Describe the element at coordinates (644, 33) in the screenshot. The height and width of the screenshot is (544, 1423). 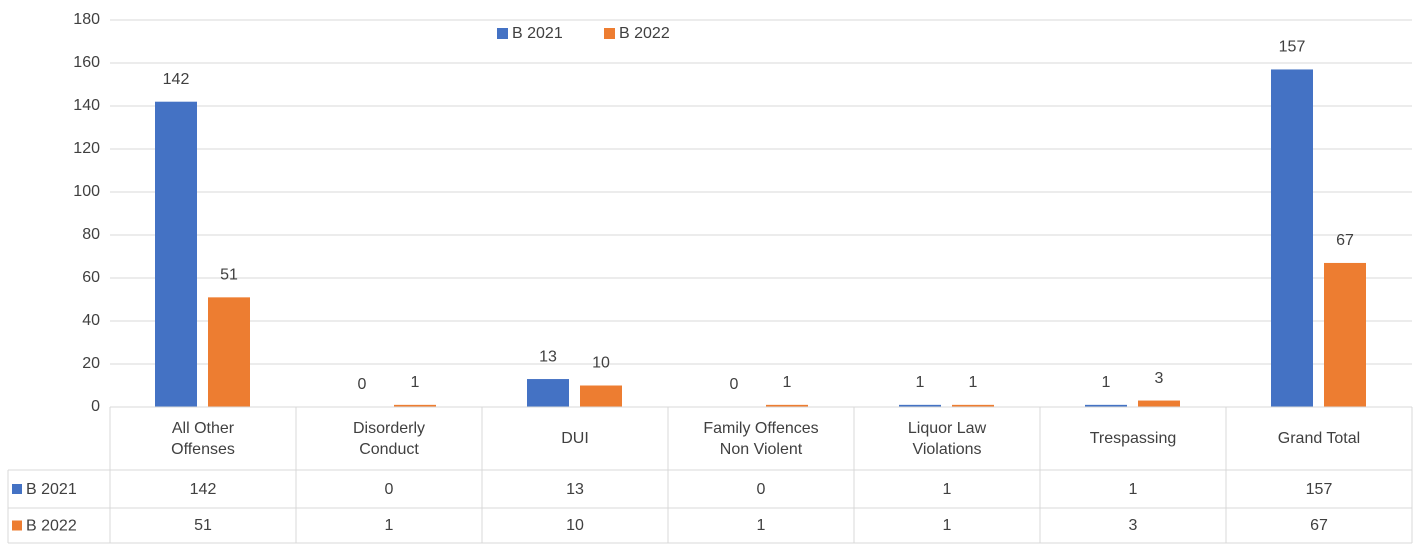
I see `legend-label: B 2022` at that location.